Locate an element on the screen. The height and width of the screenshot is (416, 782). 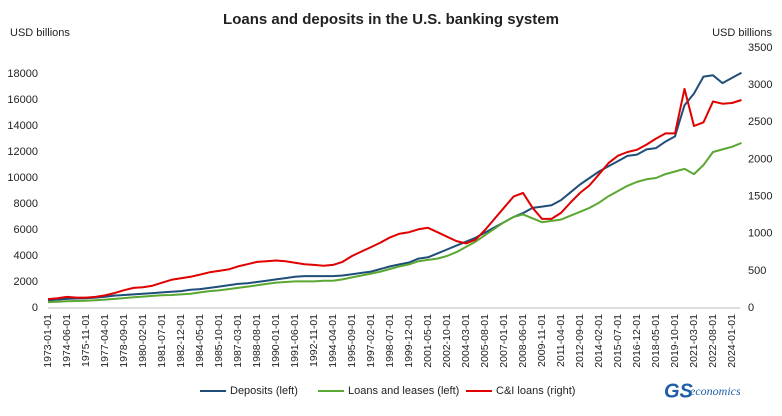
x-tick-label: 2002-10-01 is located at coordinates (447, 341).